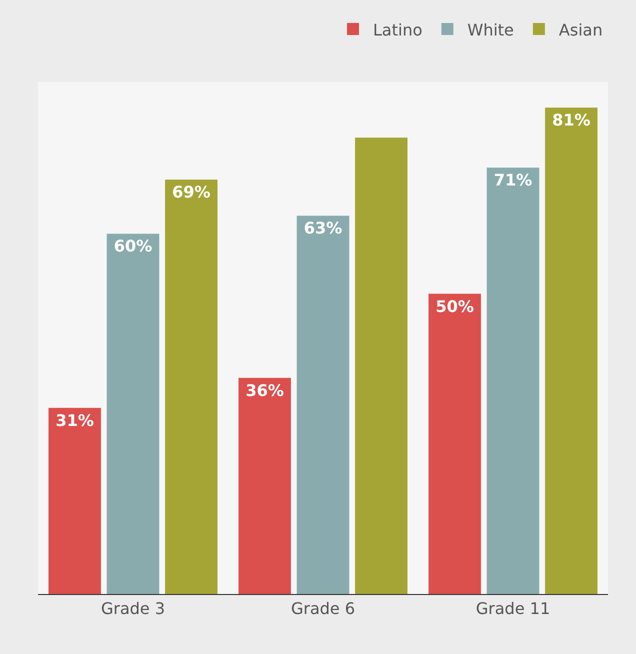  Describe the element at coordinates (75, 420) in the screenshot. I see `data-label: 31%` at that location.